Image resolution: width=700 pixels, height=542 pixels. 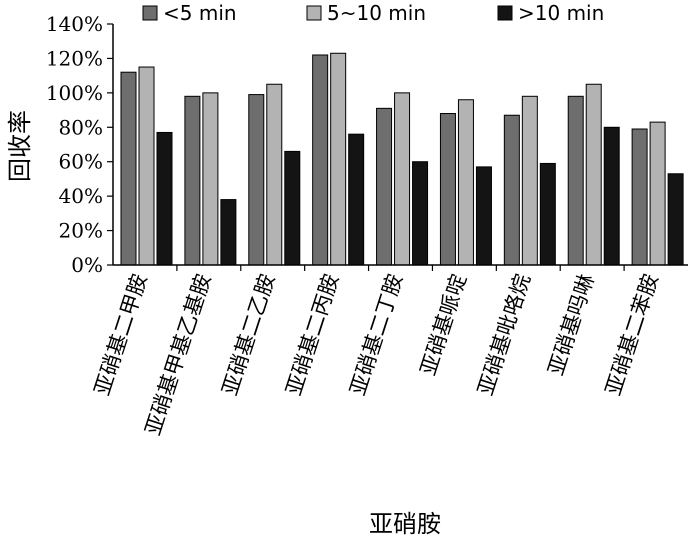 I want to click on y-tick-label: 120%, so click(x=74, y=58).